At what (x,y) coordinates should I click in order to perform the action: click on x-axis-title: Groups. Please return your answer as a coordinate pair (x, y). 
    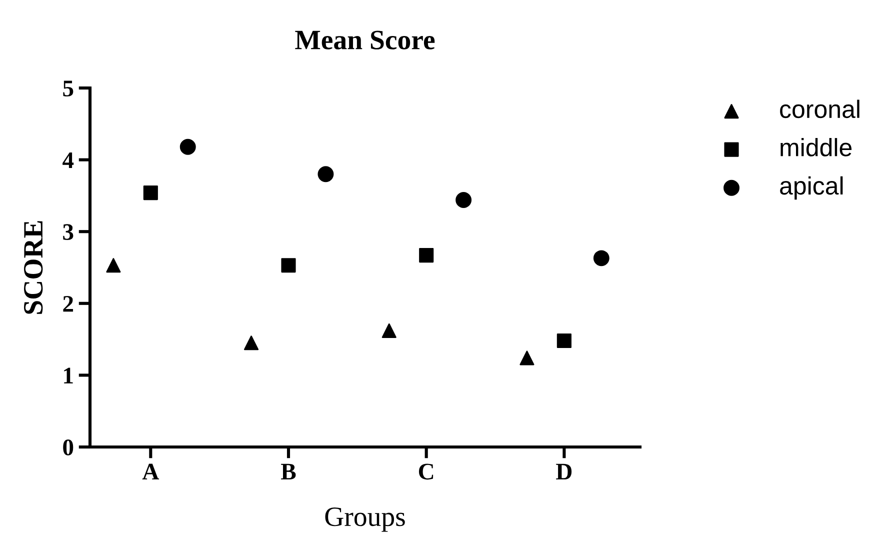
    Looking at the image, I should click on (365, 519).